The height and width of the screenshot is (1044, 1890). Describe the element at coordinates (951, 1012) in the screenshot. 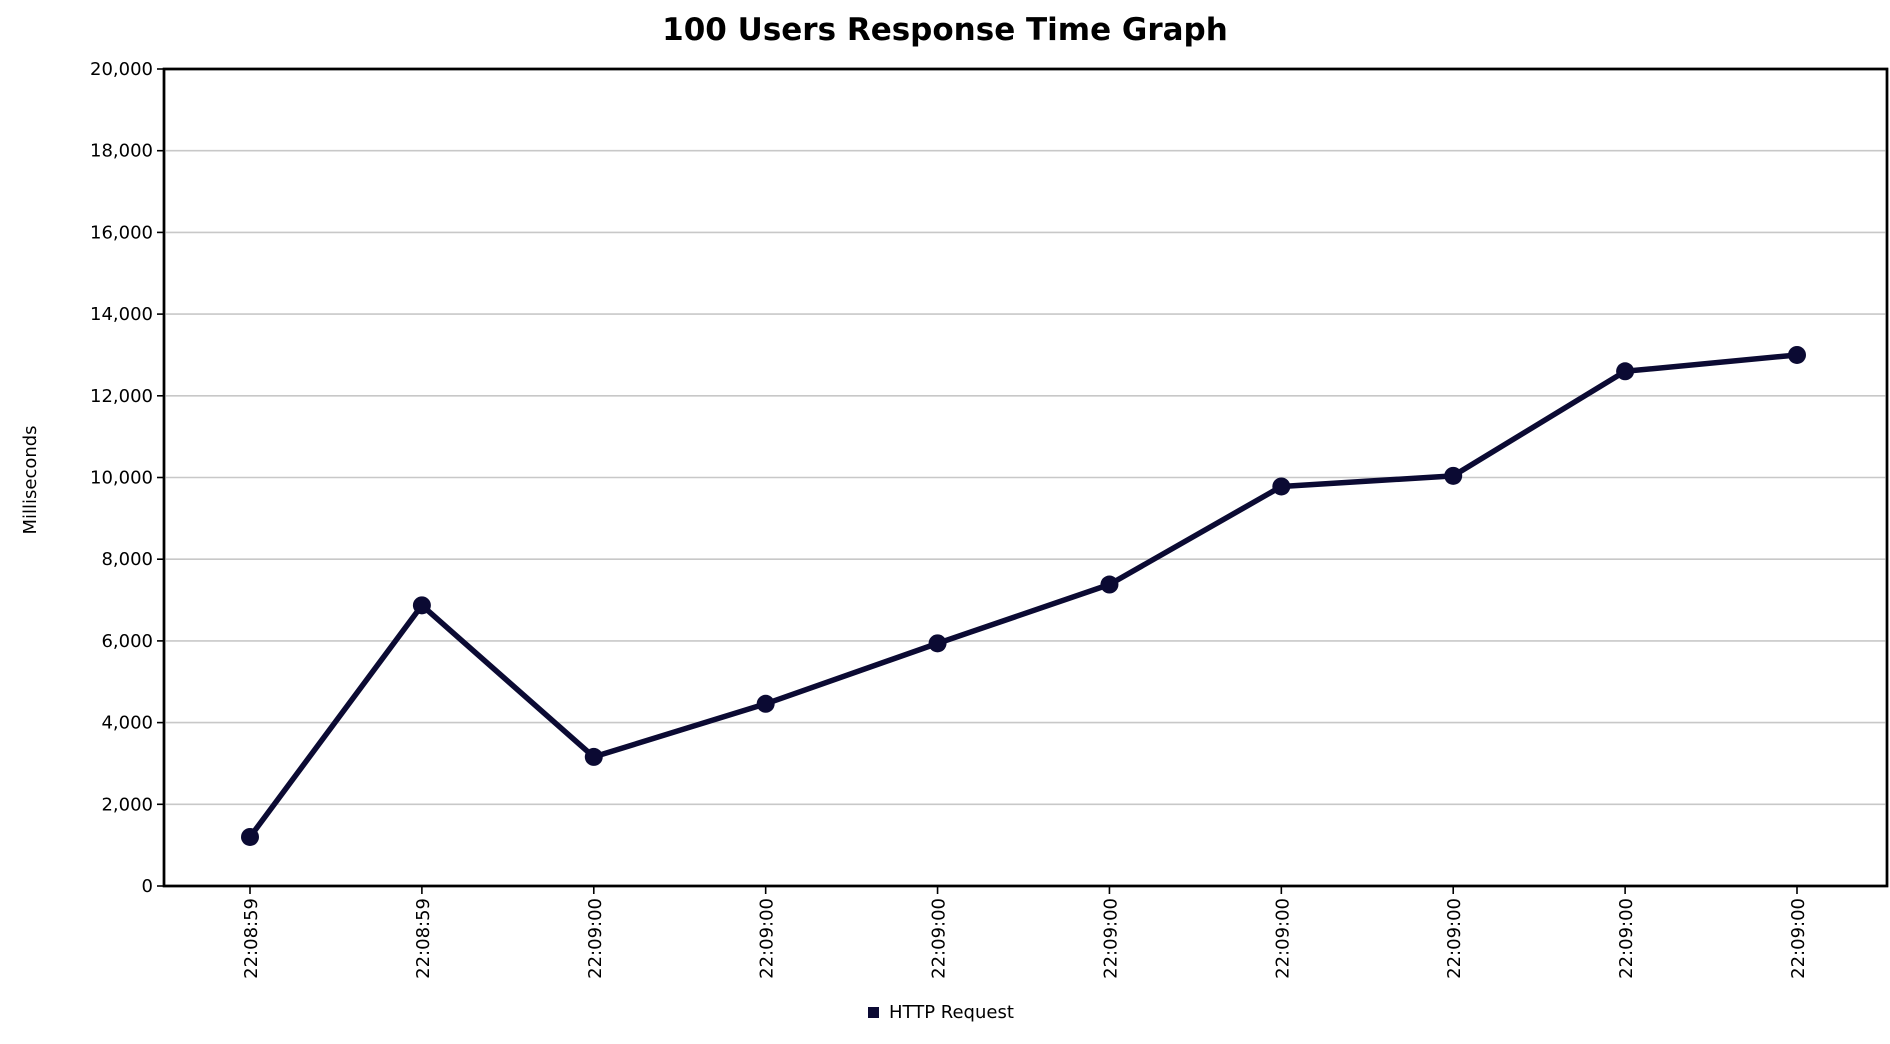

I see `legend-label-http-request: HTTP Request` at that location.